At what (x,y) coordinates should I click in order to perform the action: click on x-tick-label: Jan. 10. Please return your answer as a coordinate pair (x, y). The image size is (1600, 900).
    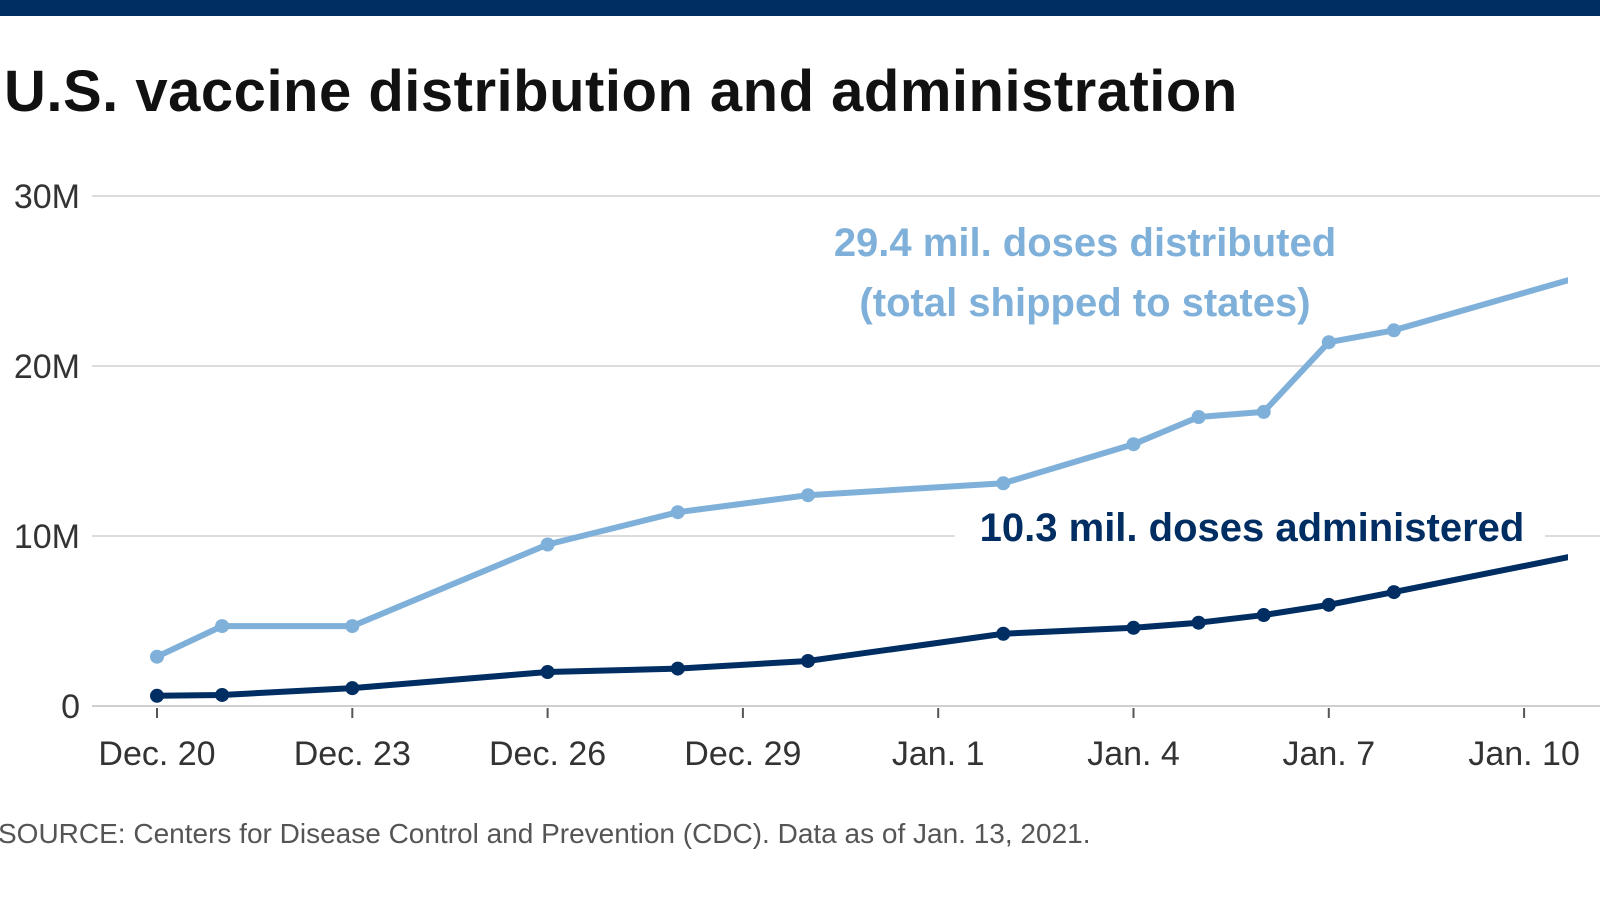
    Looking at the image, I should click on (1524, 754).